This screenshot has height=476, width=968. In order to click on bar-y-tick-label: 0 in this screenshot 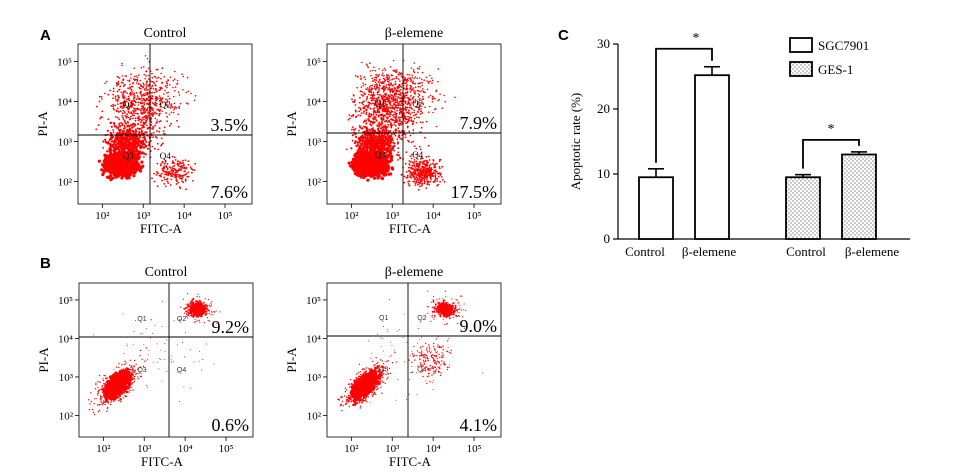, I will do `click(607, 238)`.